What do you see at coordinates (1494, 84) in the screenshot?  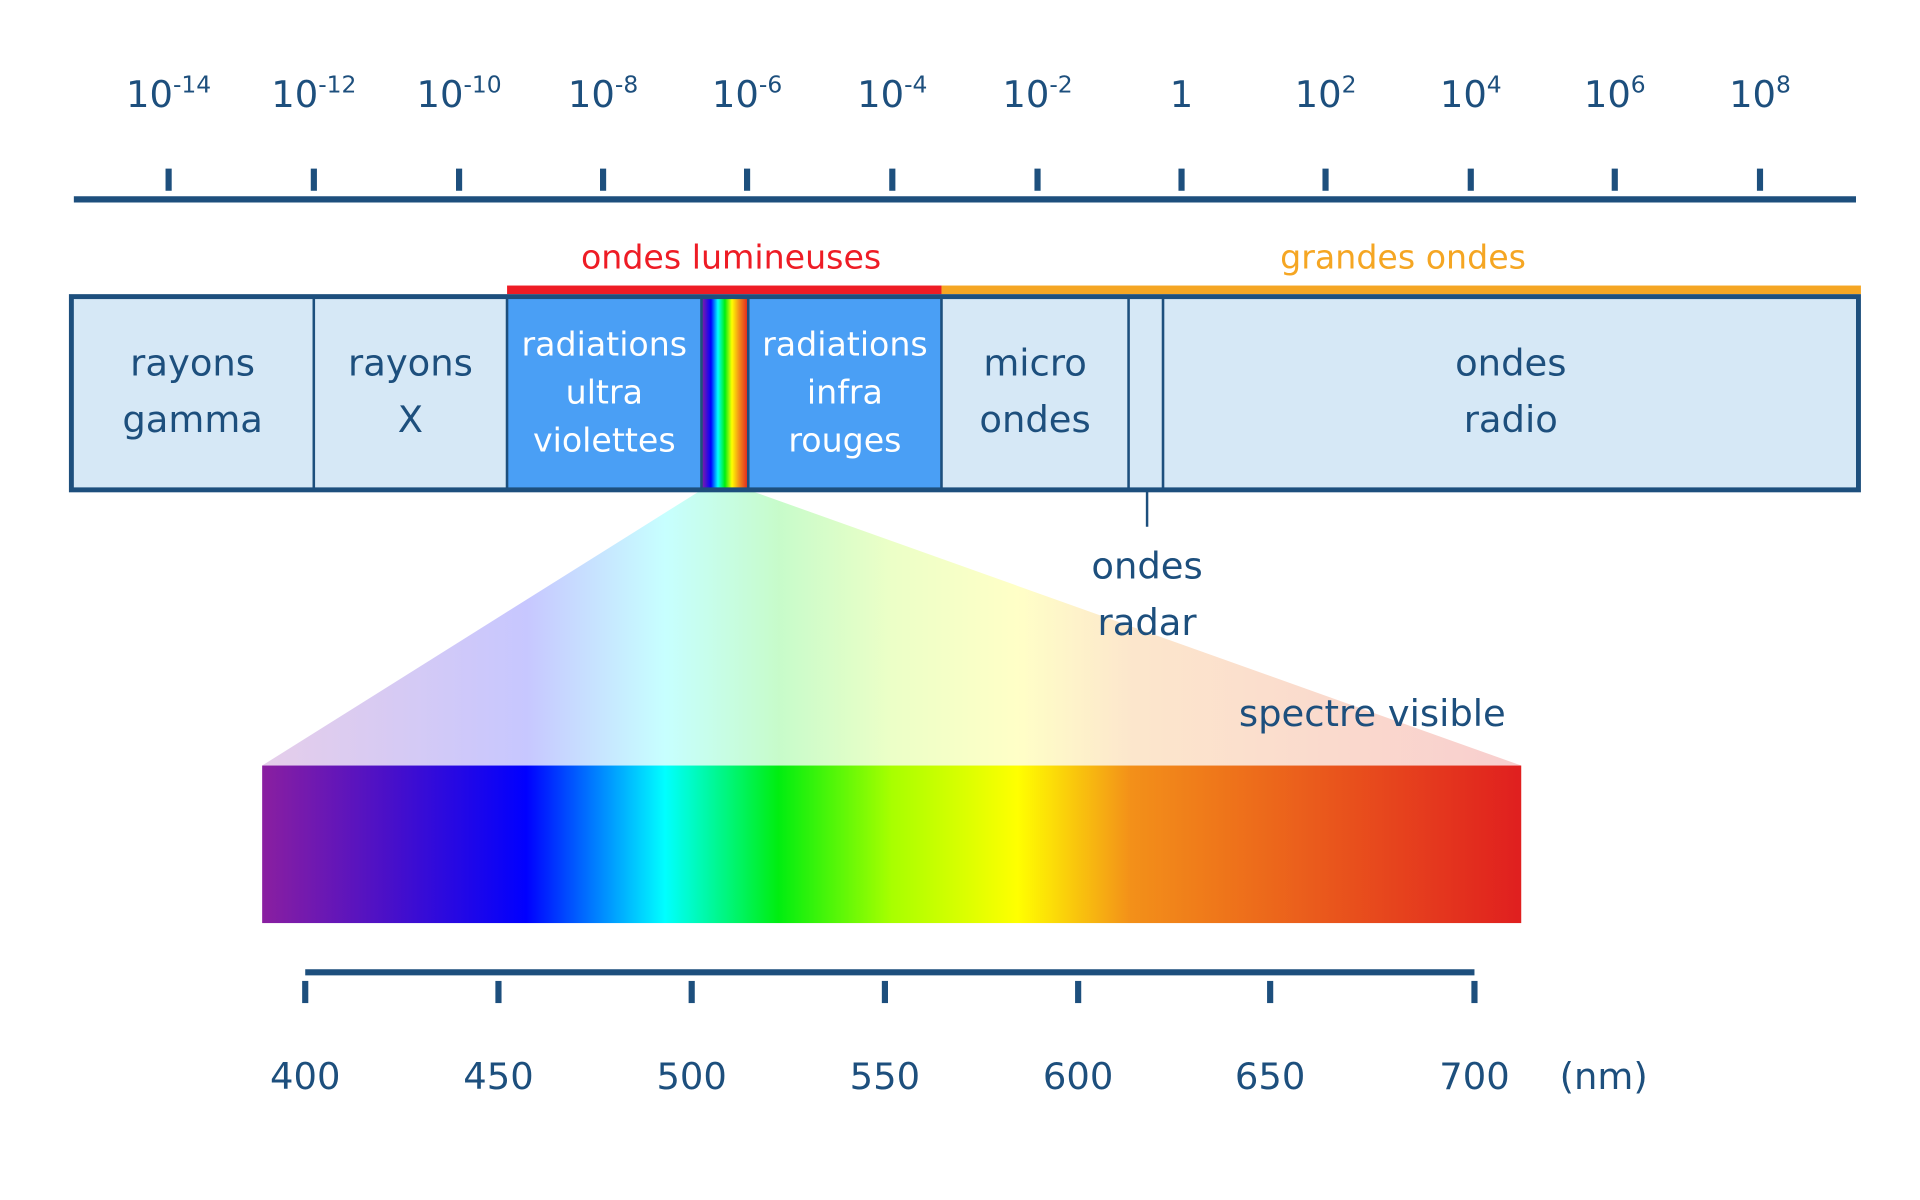 I see `tick-exponent: 4` at bounding box center [1494, 84].